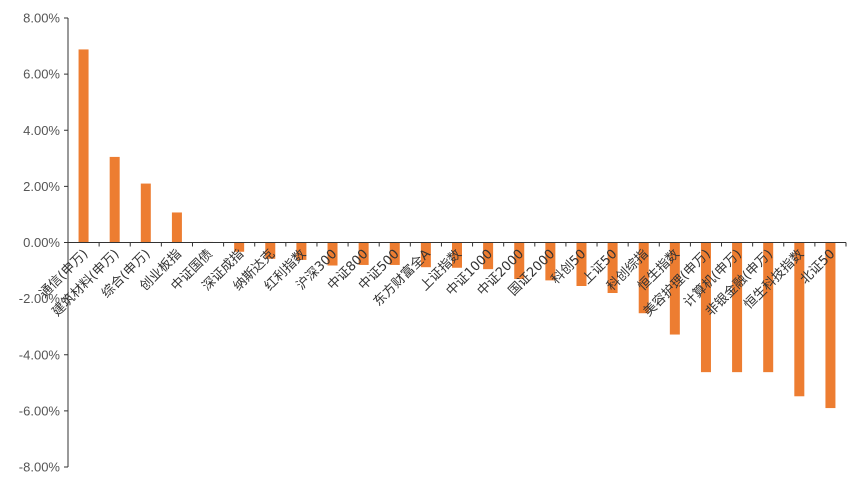 This screenshot has height=491, width=865. I want to click on x-axis, so click(457, 244).